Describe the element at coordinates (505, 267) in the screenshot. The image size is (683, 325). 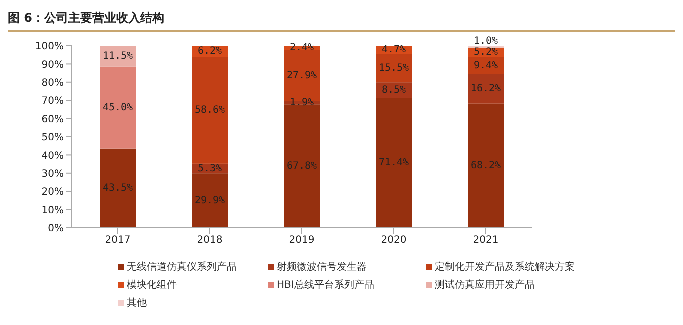
I see `legend-label: 定制化开发产品及系统解决方案` at that location.